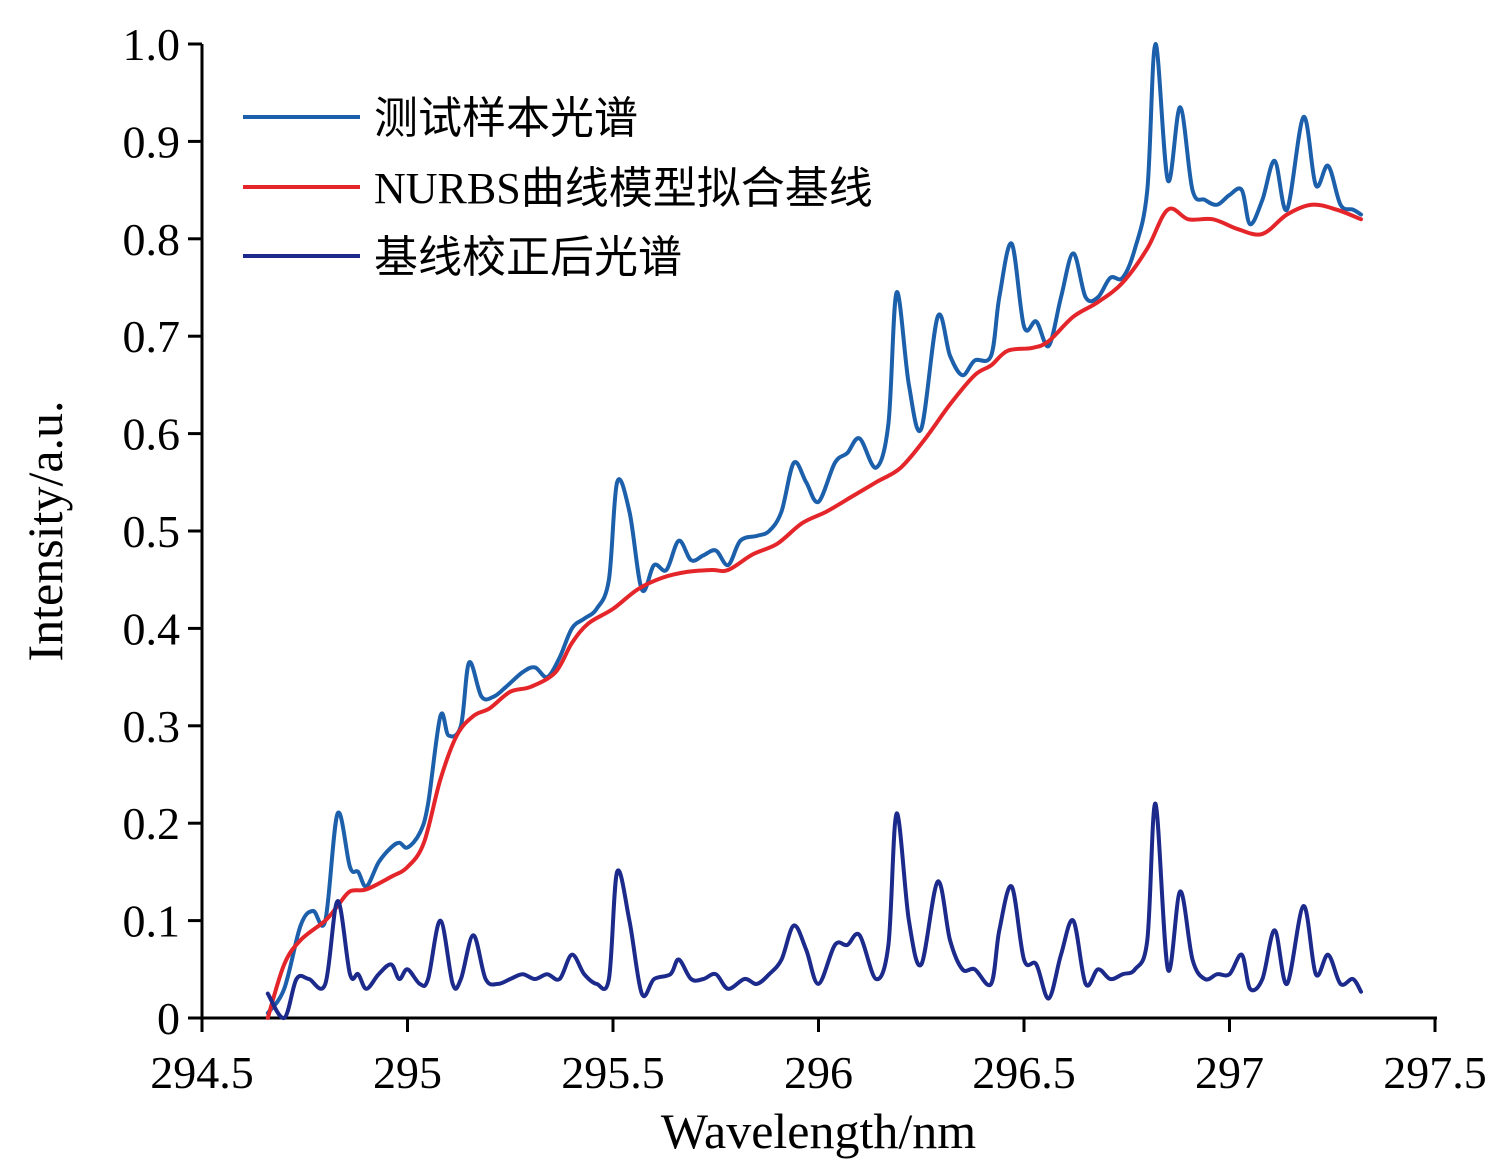  Describe the element at coordinates (623, 188) in the screenshot. I see `legend-label-2: NURBS曲线模型拟合基线` at that location.